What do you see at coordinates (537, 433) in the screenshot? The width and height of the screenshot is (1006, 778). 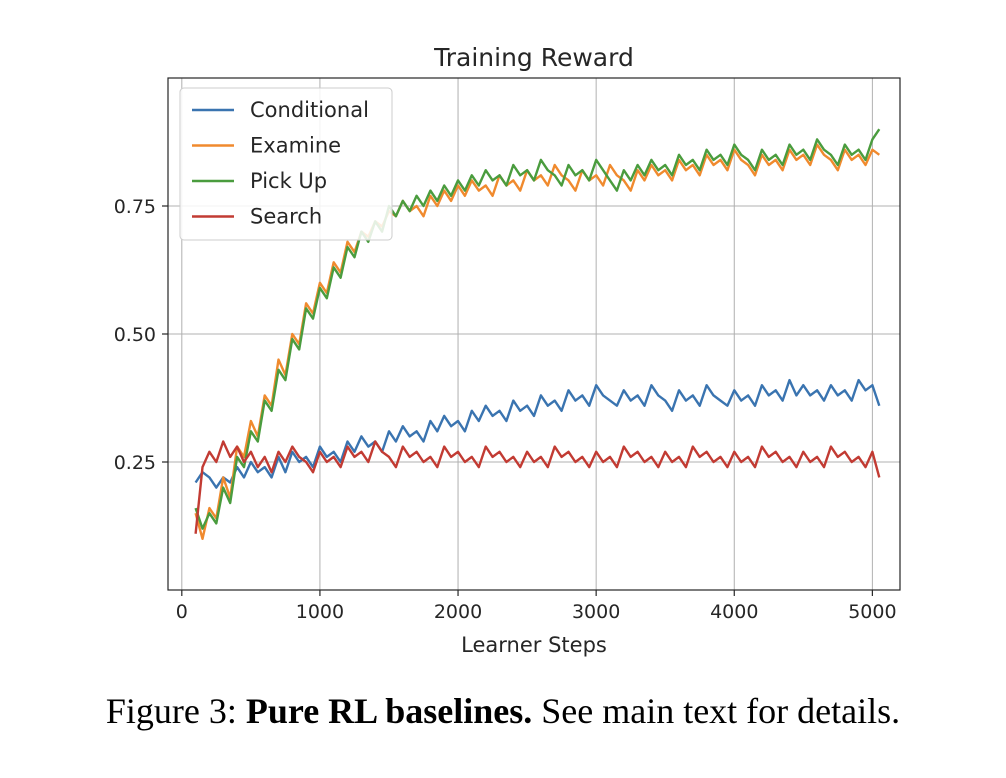 I see `series-line-conditional` at bounding box center [537, 433].